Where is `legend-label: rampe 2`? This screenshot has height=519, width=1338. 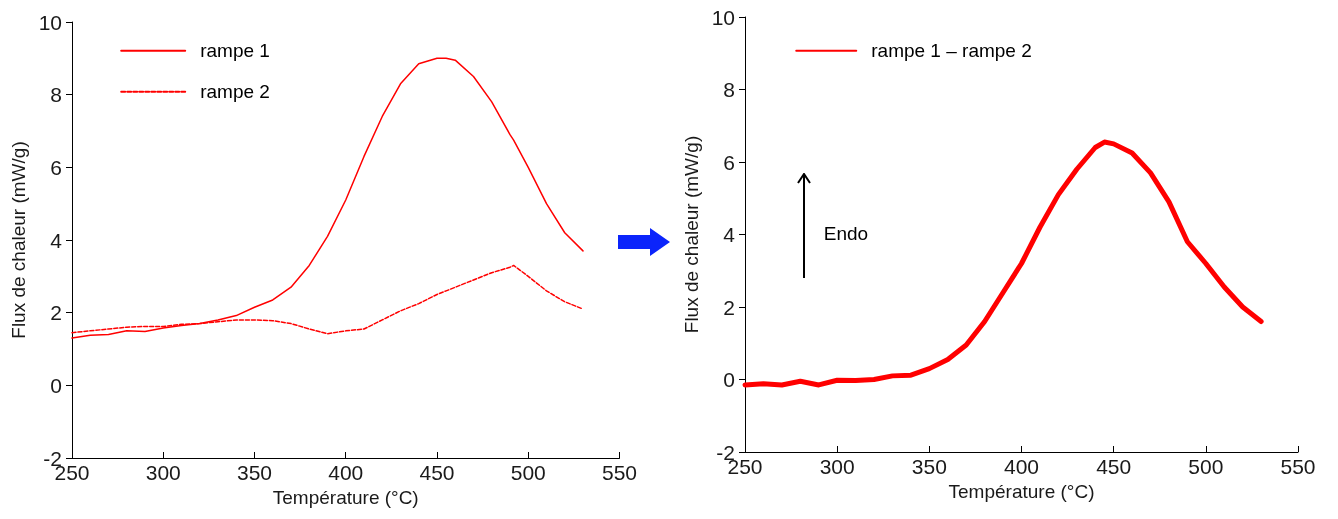 legend-label: rampe 2 is located at coordinates (235, 92).